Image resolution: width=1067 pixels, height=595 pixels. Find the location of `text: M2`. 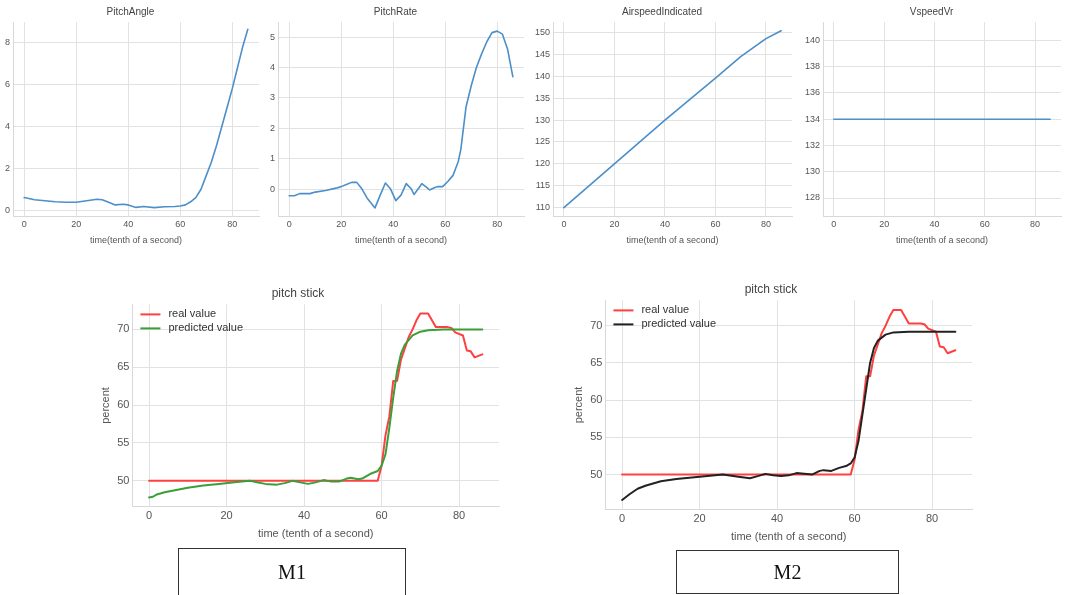

text: M2 is located at coordinates (787, 572).